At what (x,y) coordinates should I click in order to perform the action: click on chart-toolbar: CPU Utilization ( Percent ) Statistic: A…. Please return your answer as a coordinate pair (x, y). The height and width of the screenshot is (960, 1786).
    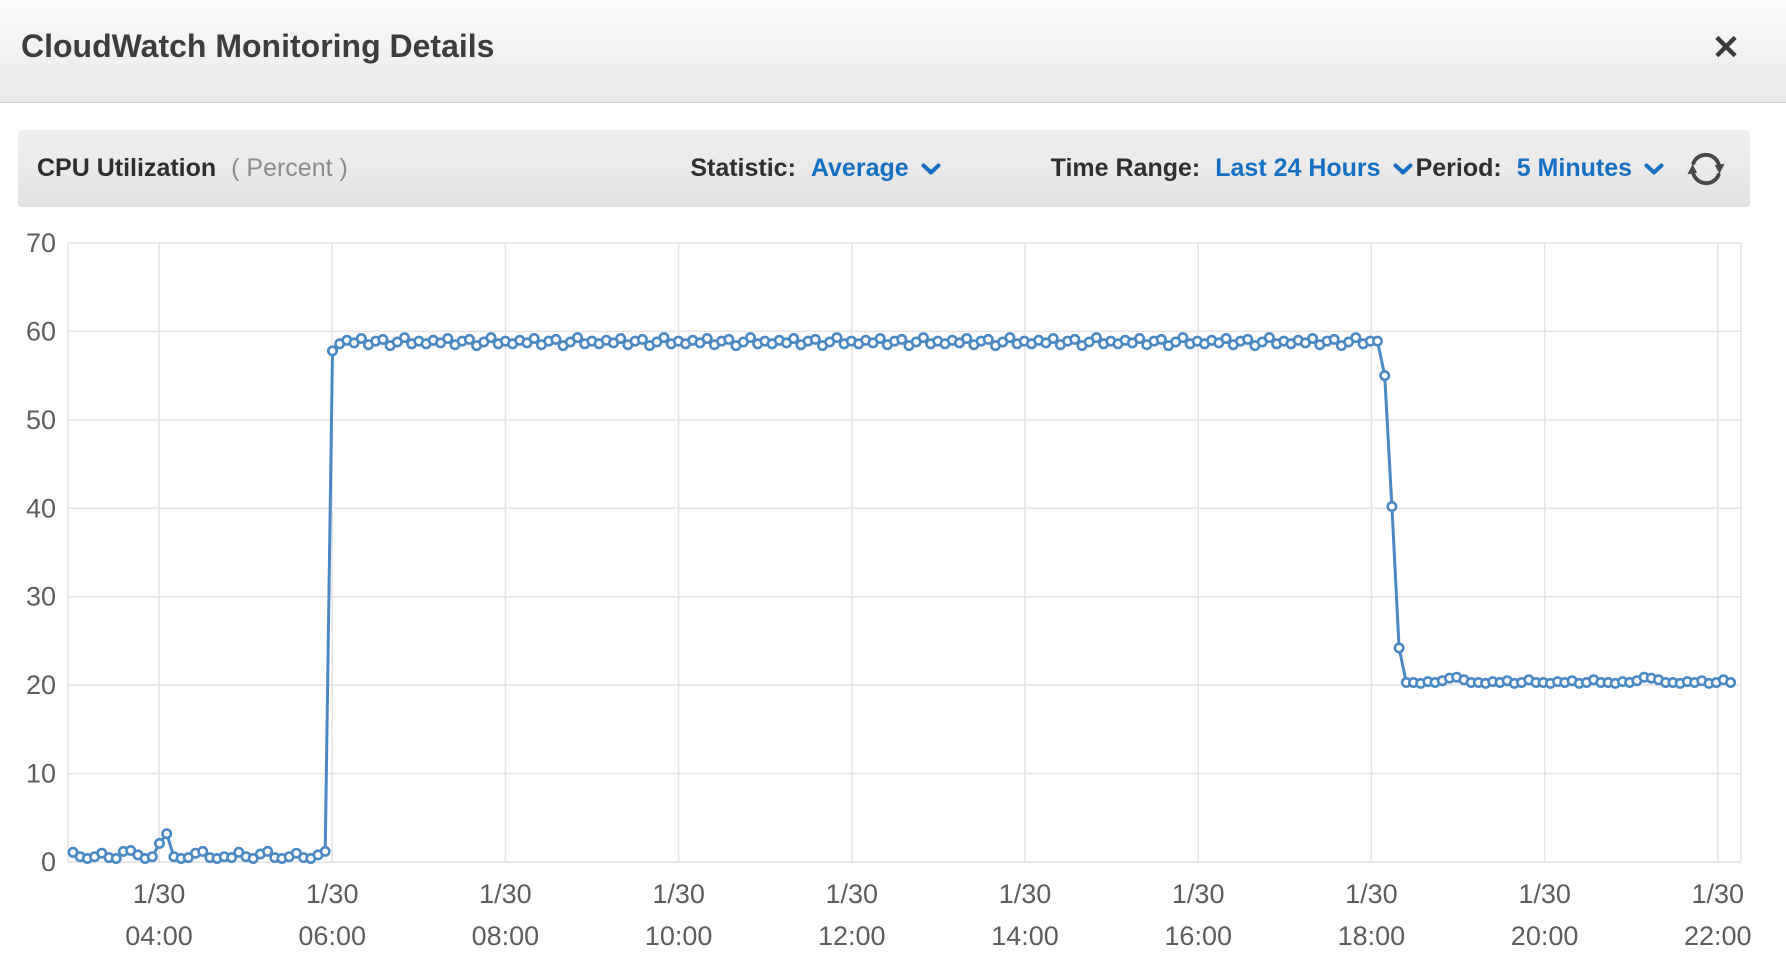
    Looking at the image, I should click on (884, 168).